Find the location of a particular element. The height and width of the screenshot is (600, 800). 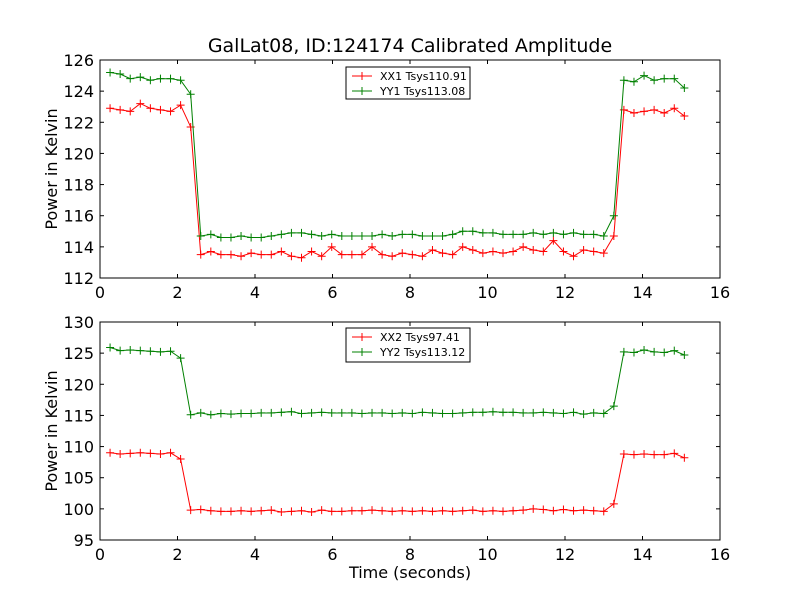

x-tick-label: 2 is located at coordinates (177, 554).